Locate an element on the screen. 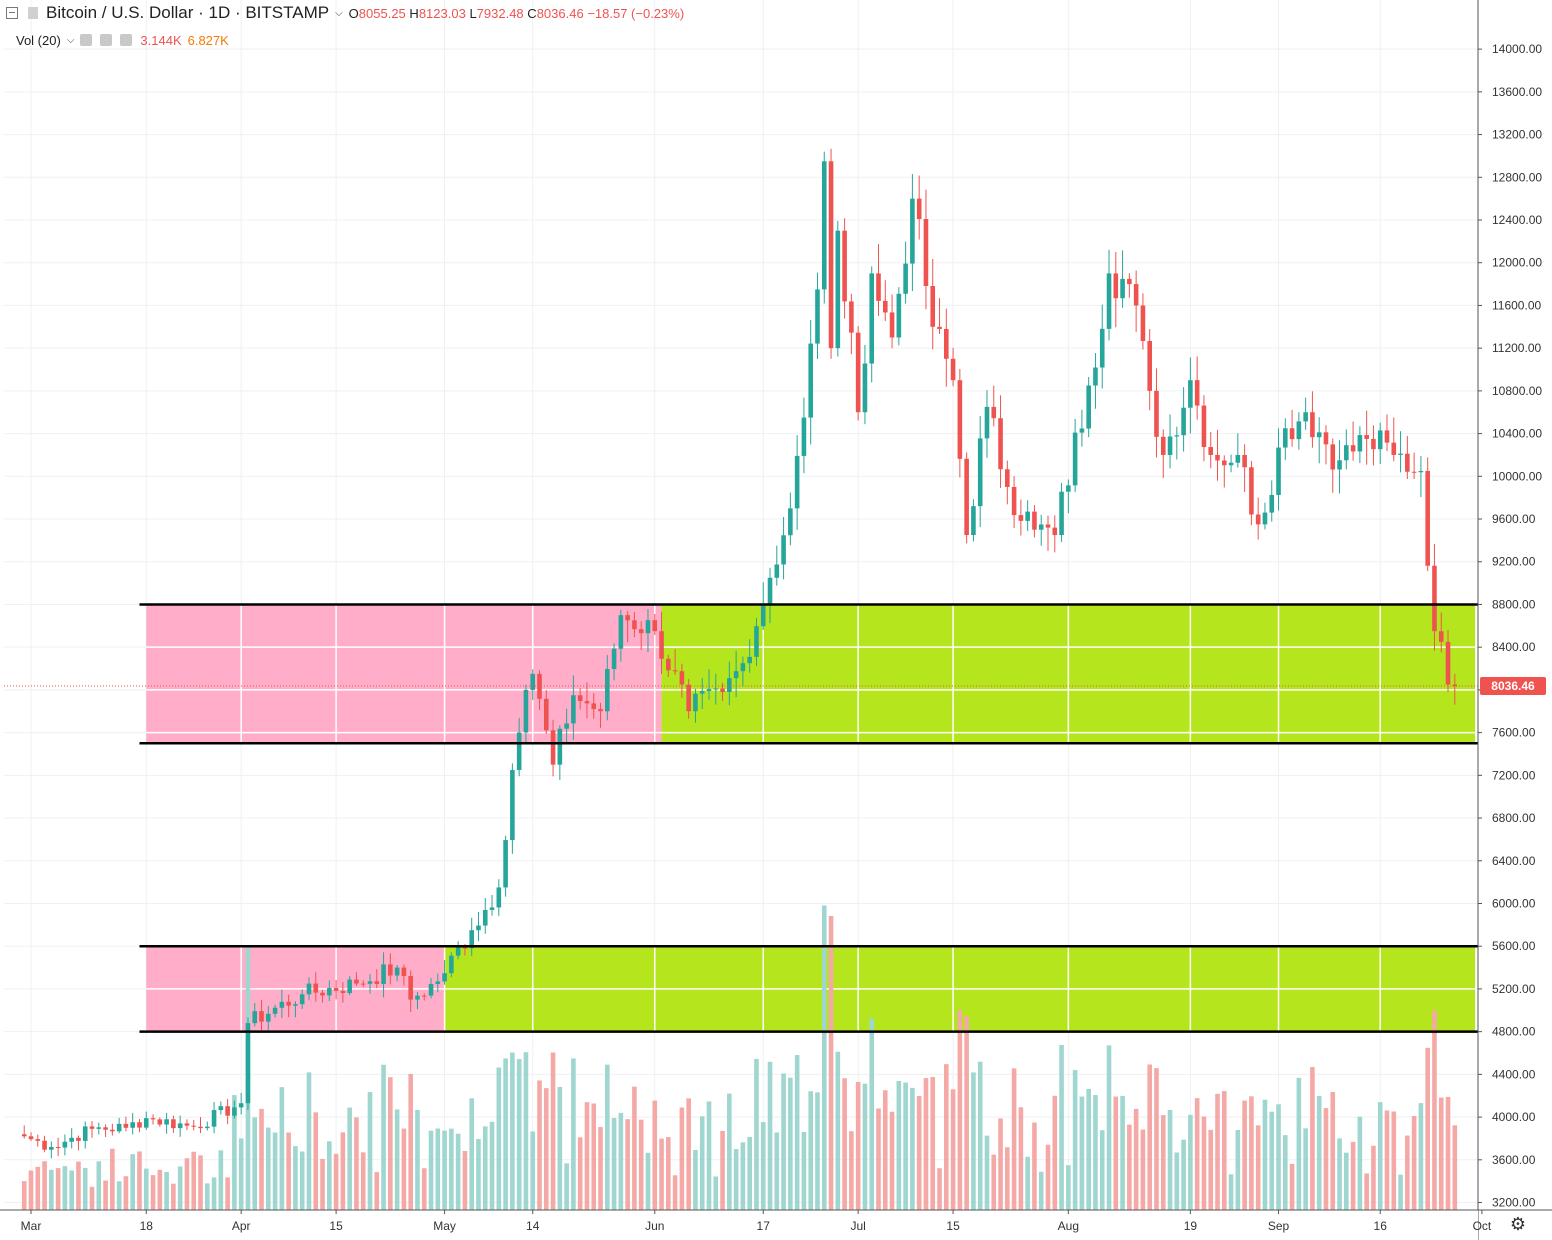  zone-upper-range-pink is located at coordinates (404, 674).